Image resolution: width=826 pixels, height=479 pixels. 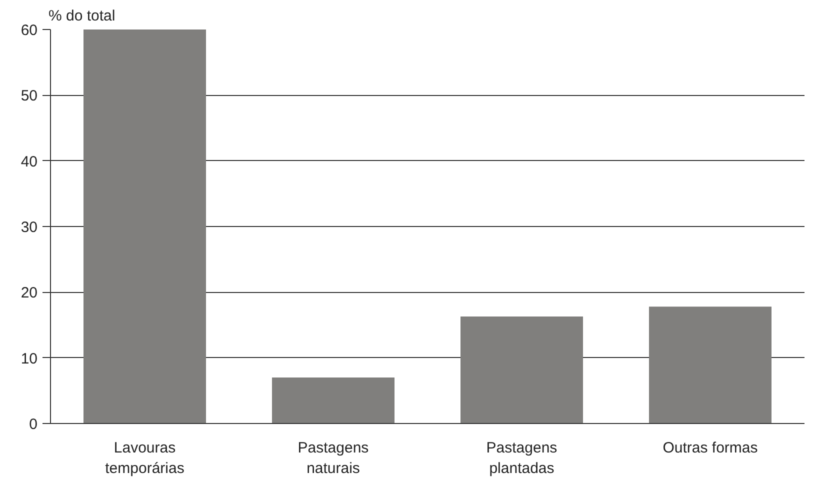 I want to click on y-tick-label: 0, so click(x=33, y=424).